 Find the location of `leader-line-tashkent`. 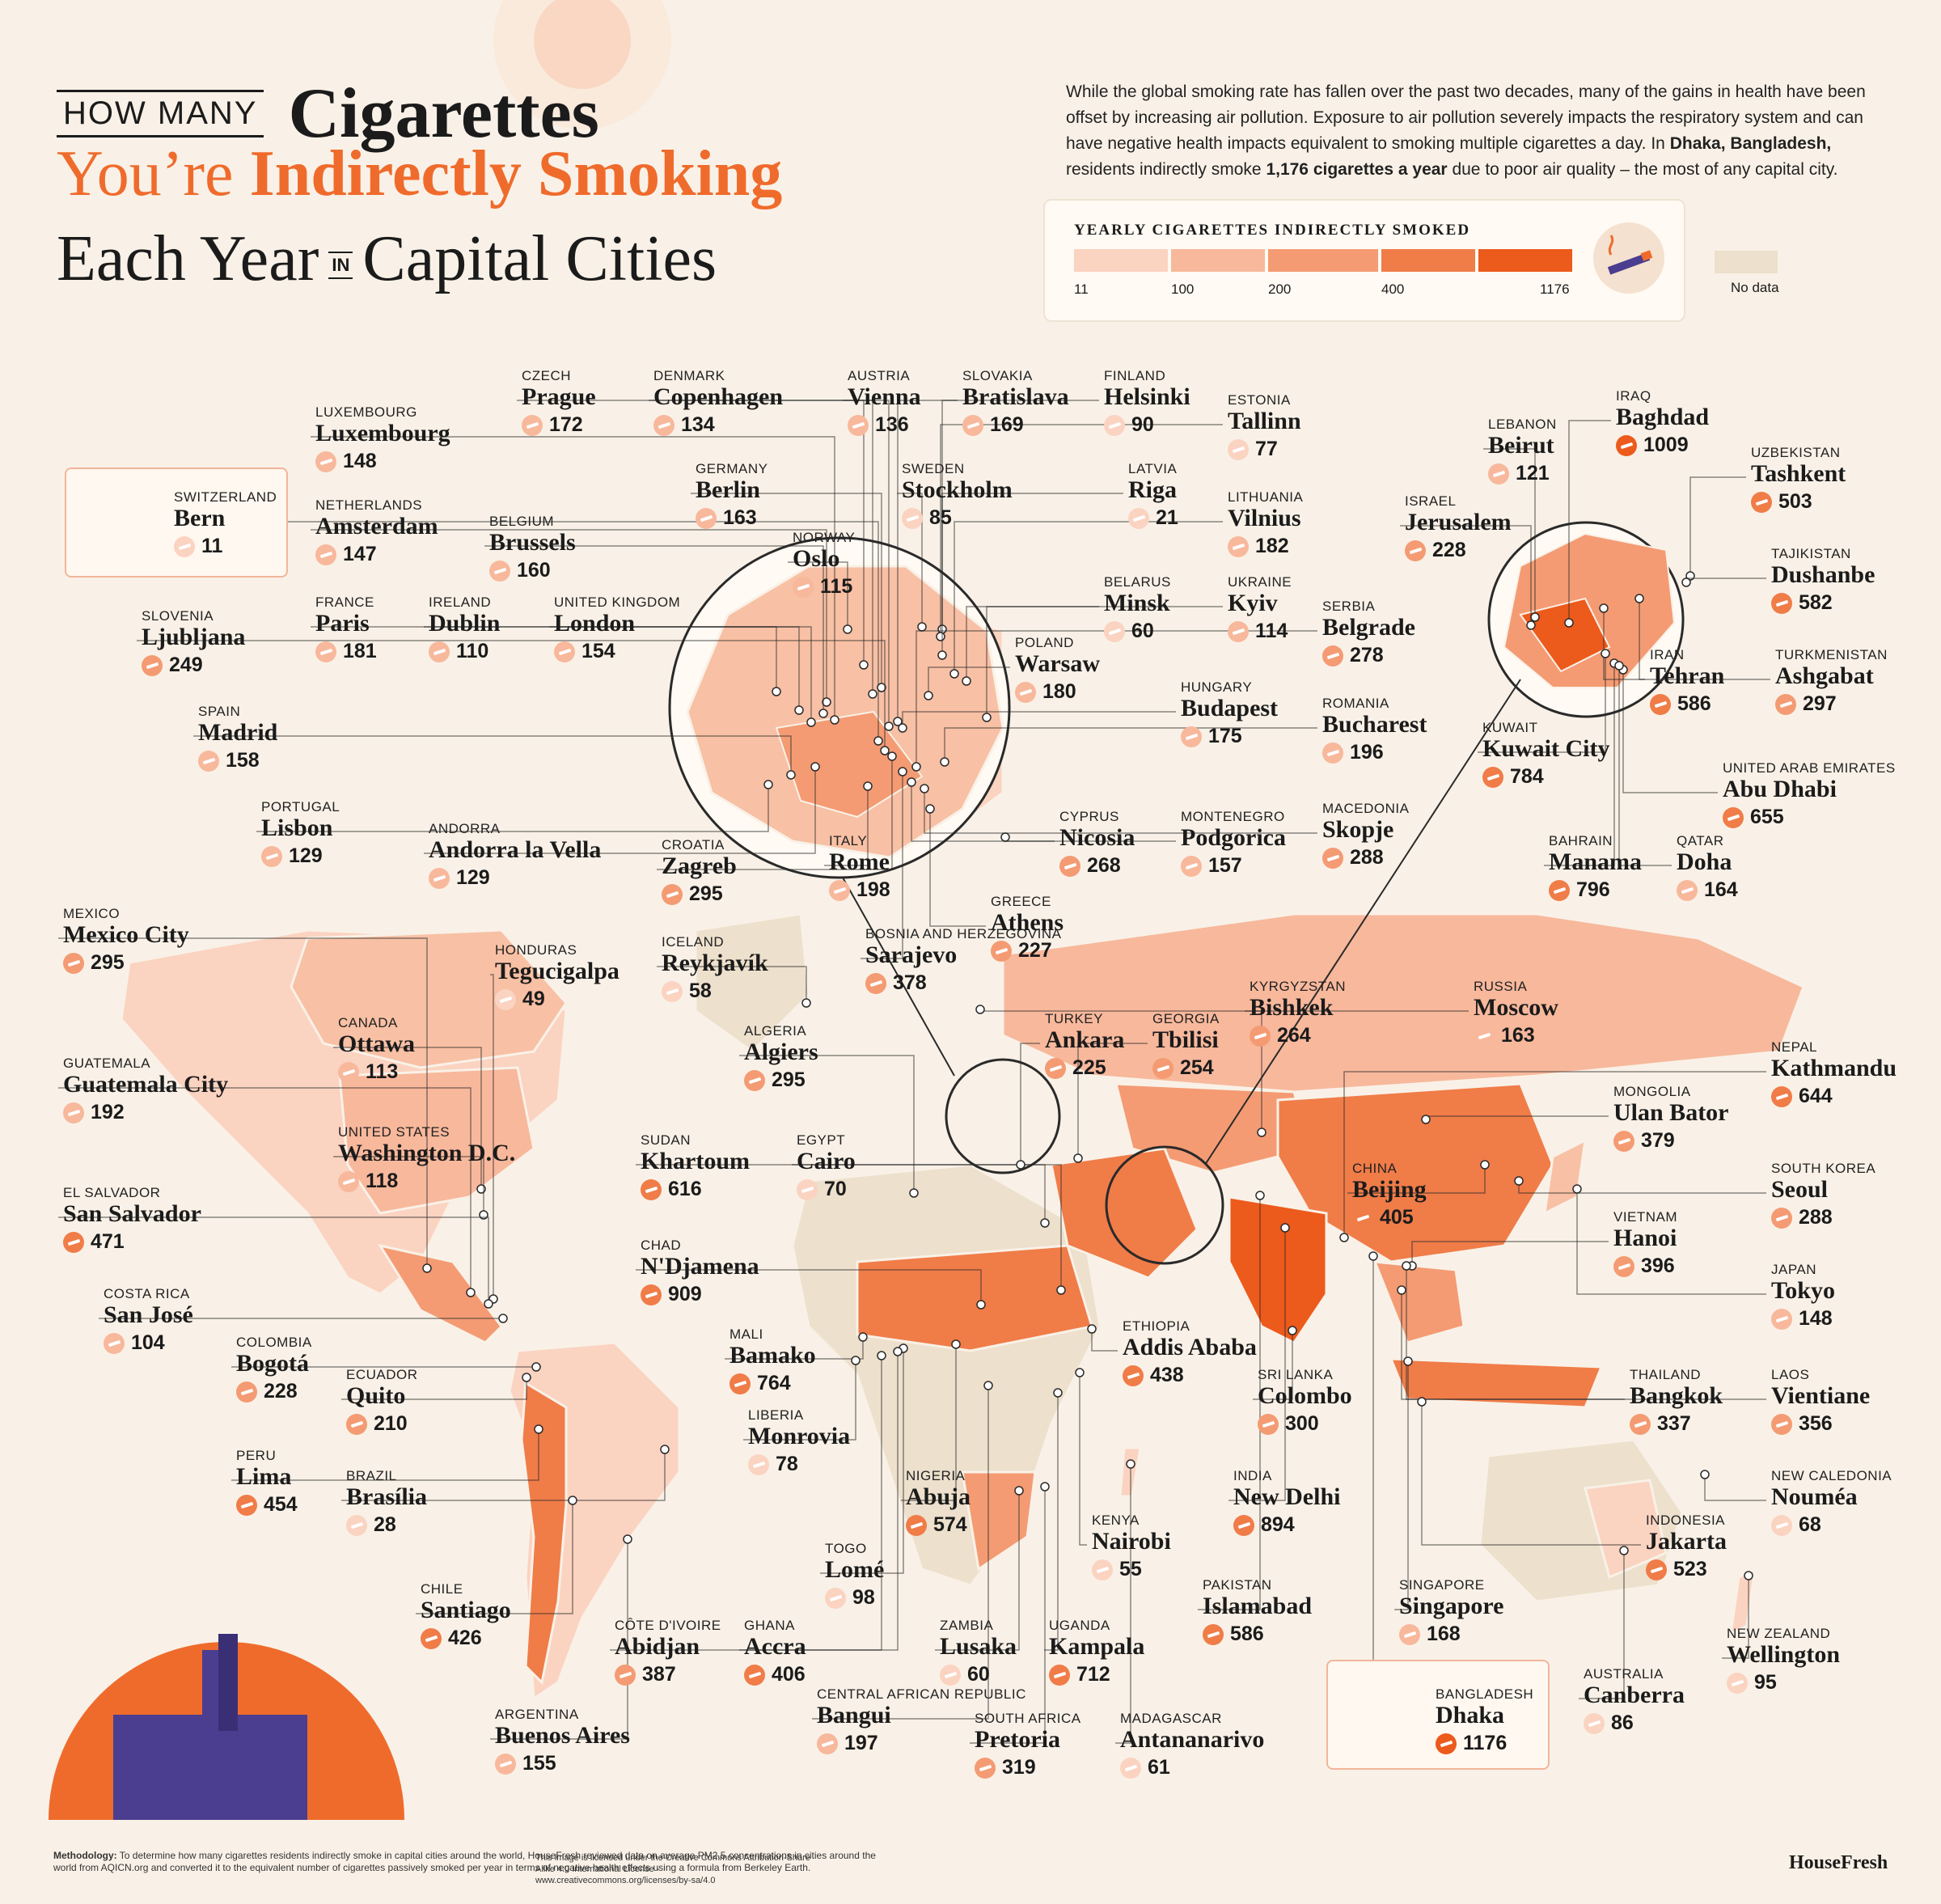

leader-line-tashkent is located at coordinates (1717, 526).